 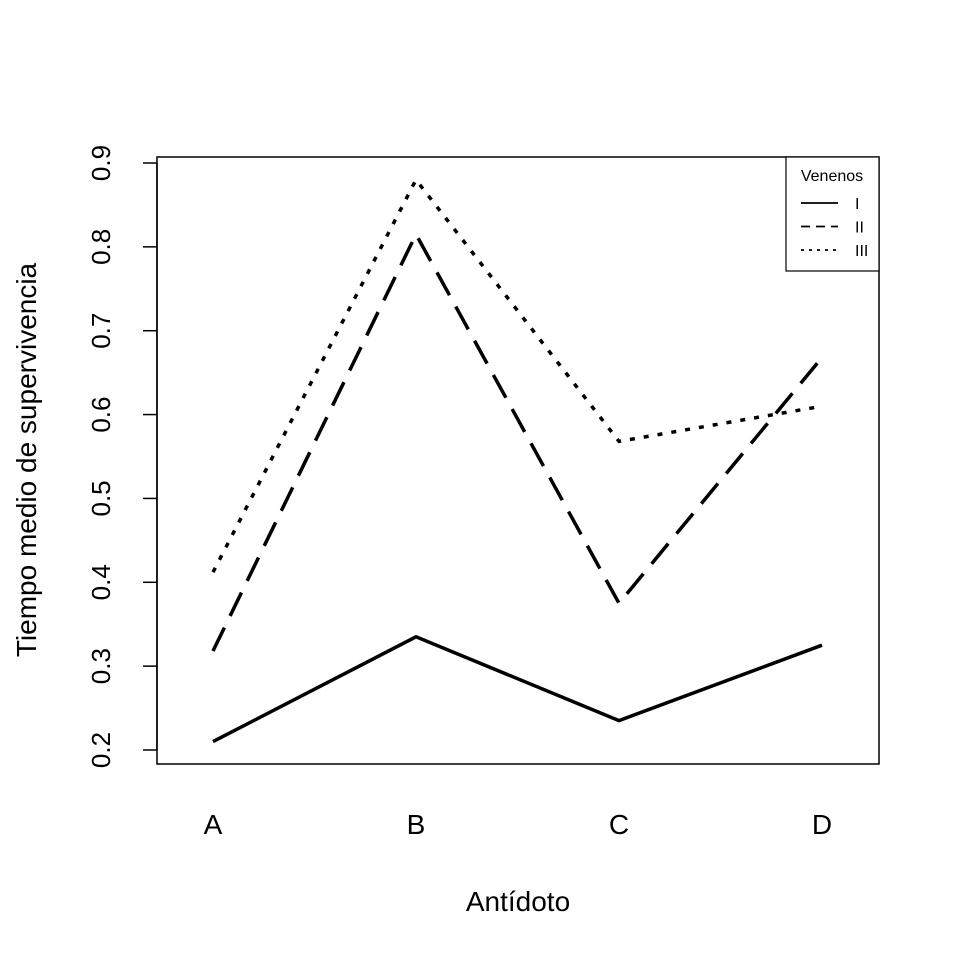 What do you see at coordinates (101, 582) in the screenshot?
I see `y-tick-label: 0.4` at bounding box center [101, 582].